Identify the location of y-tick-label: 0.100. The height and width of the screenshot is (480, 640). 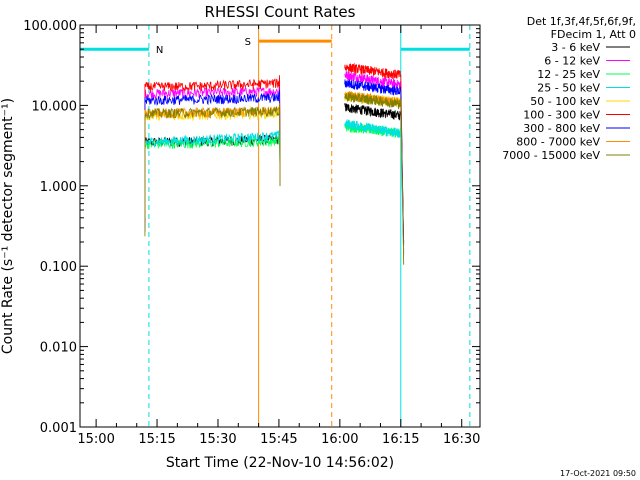
(58, 267).